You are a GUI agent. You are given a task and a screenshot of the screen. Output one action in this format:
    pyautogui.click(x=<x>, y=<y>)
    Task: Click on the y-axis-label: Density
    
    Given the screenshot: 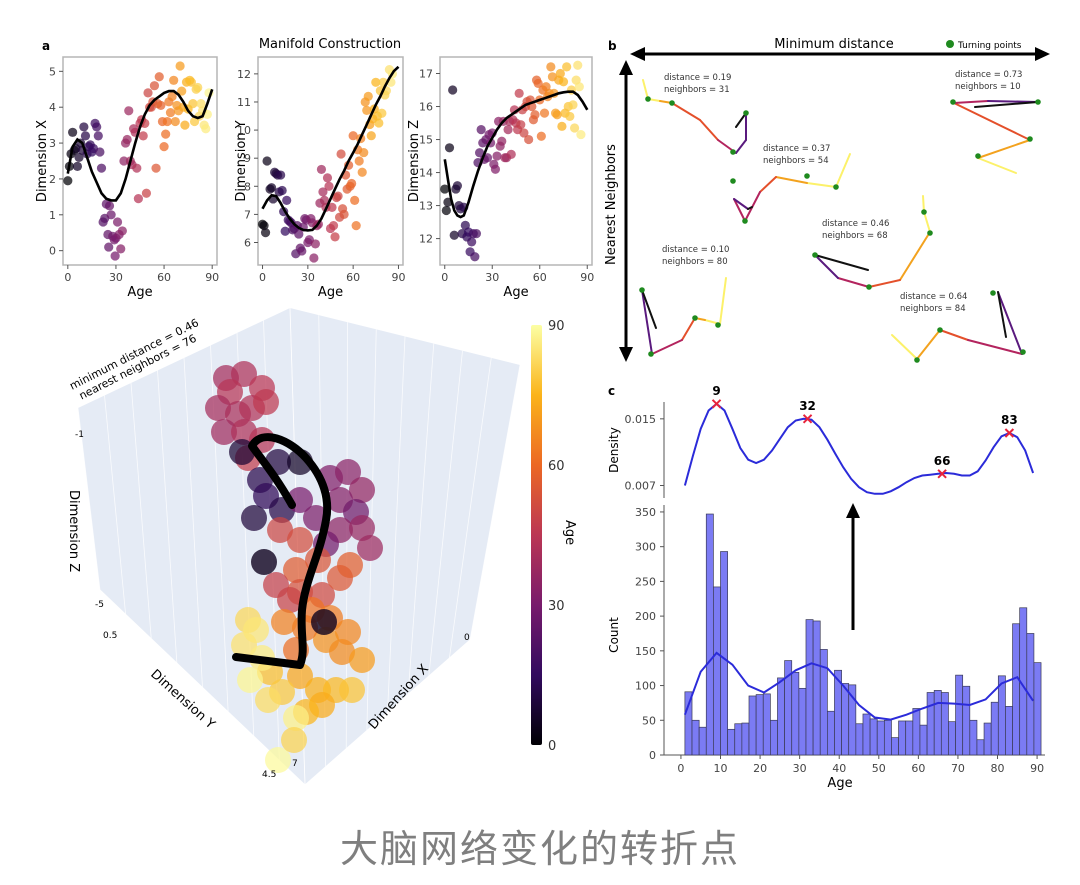 What is the action you would take?
    pyautogui.click(x=614, y=450)
    